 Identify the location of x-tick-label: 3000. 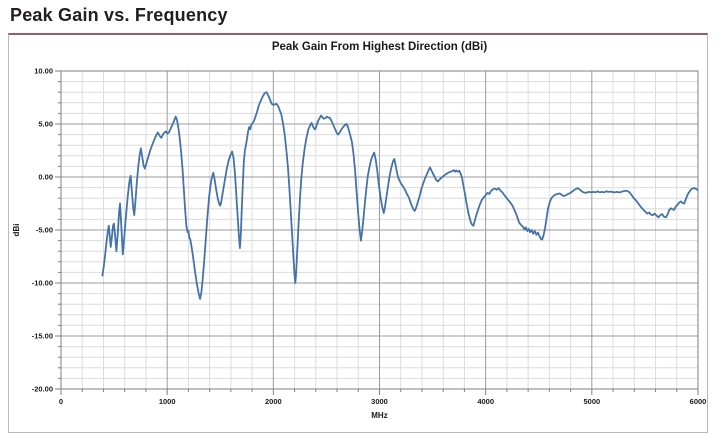
(379, 401).